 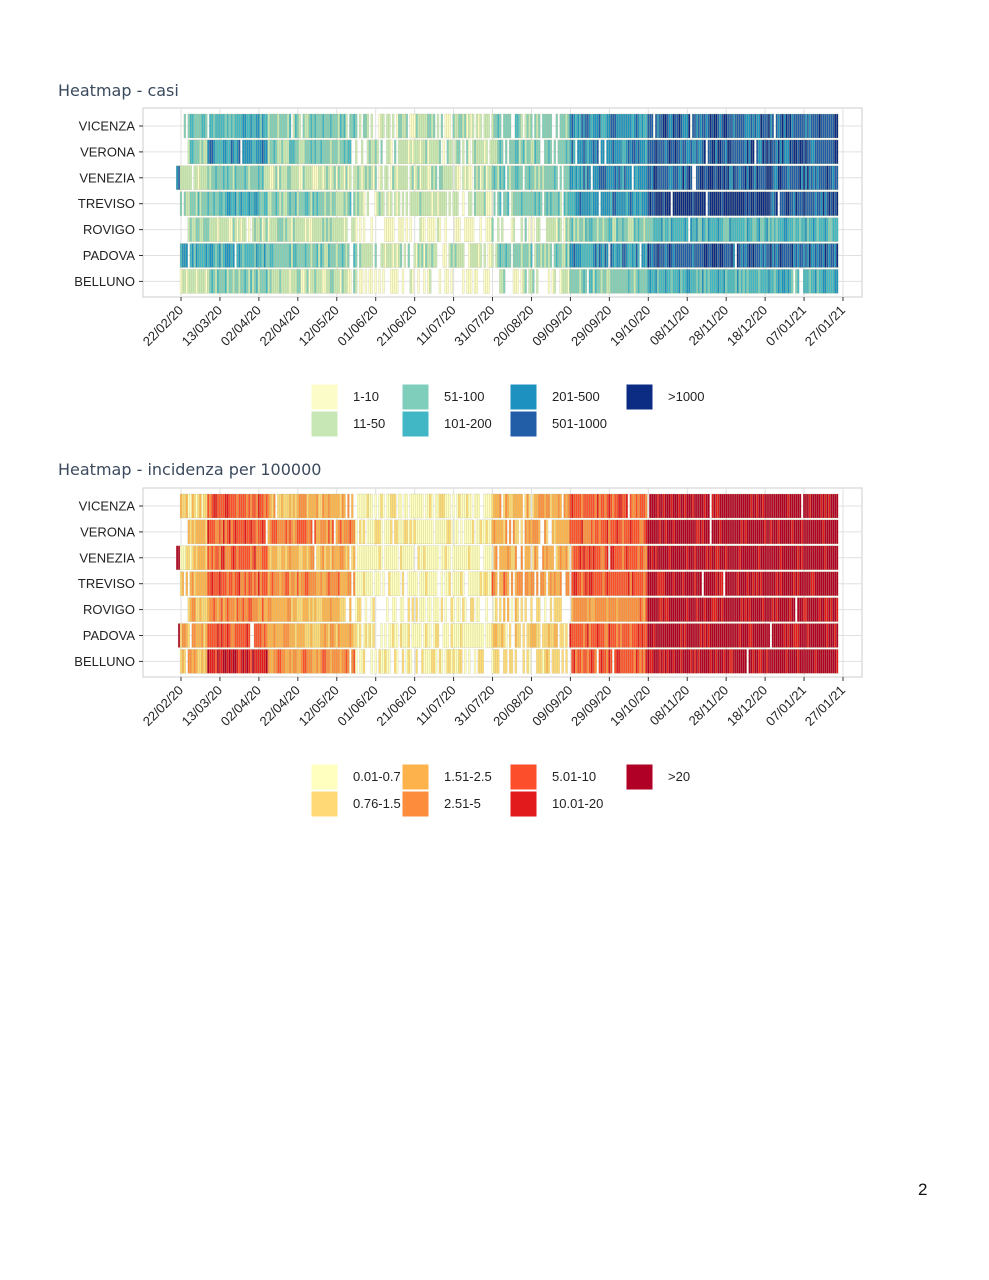 What do you see at coordinates (468, 423) in the screenshot?
I see `legend-label: 101-200` at bounding box center [468, 423].